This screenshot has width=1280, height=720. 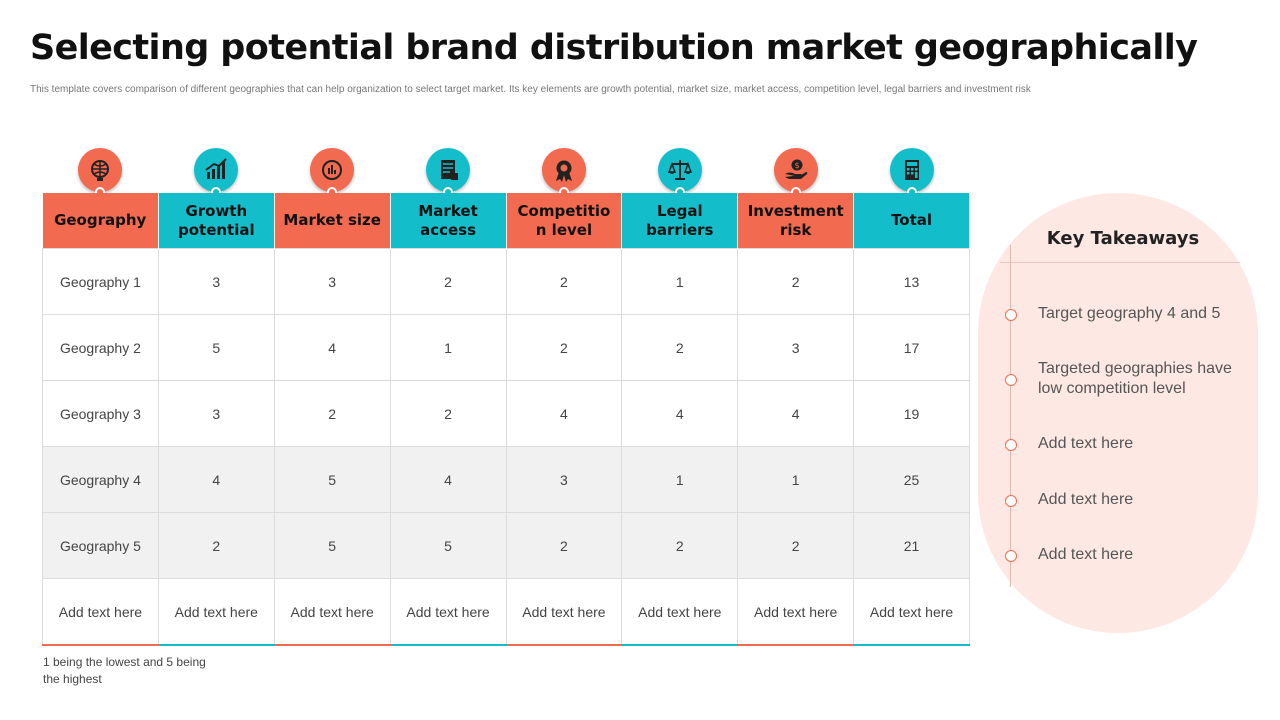 I want to click on takeaways-title: Key Takeaways, so click(x=1123, y=238).